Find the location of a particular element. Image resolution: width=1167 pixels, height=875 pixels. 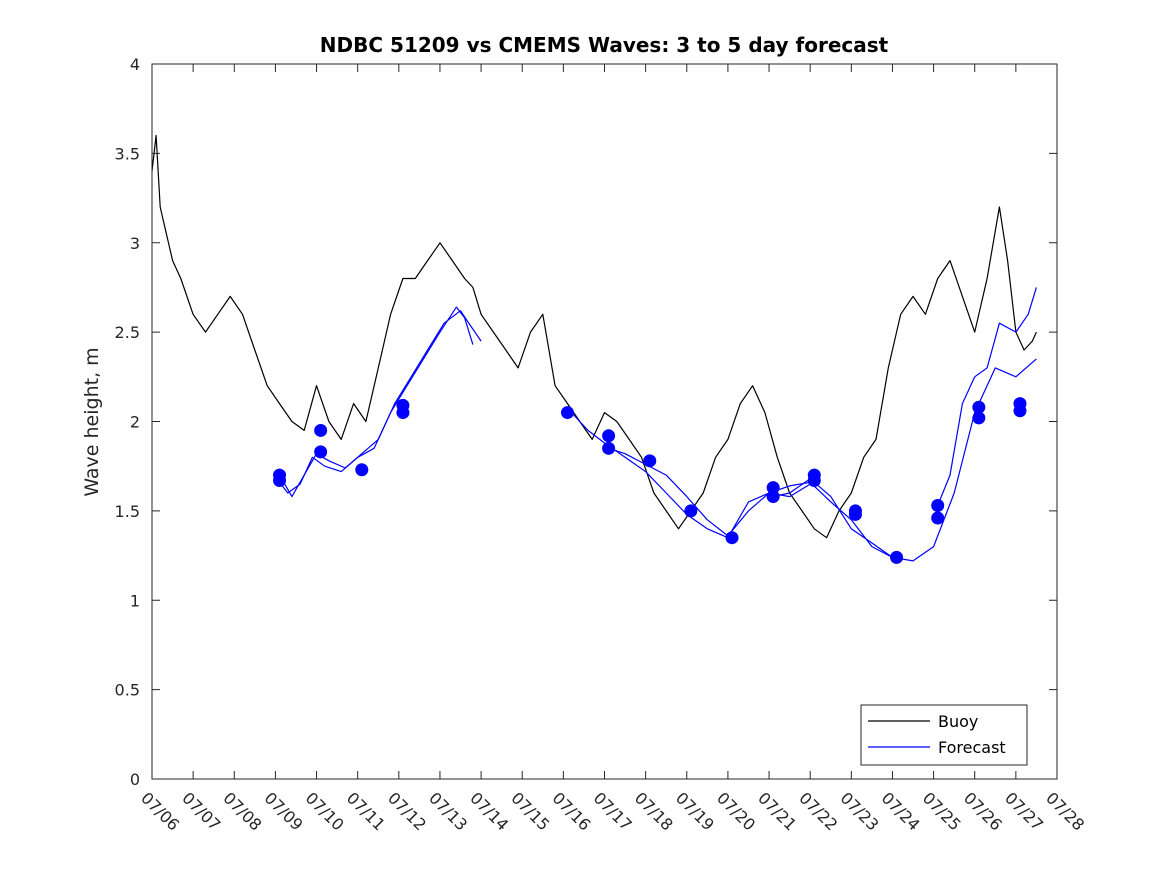

x-tick-label: 07/26 is located at coordinates (983, 811).